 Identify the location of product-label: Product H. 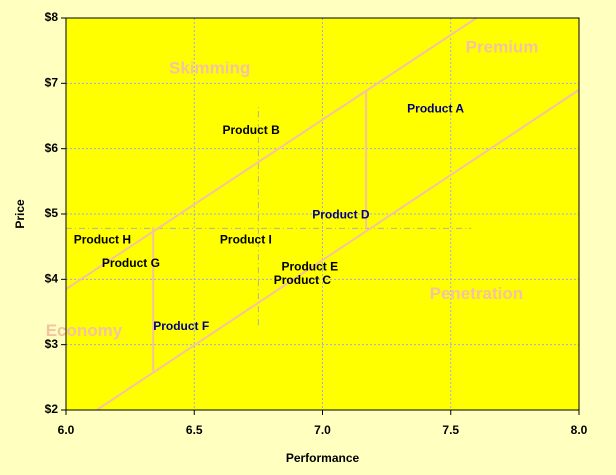
(102, 239).